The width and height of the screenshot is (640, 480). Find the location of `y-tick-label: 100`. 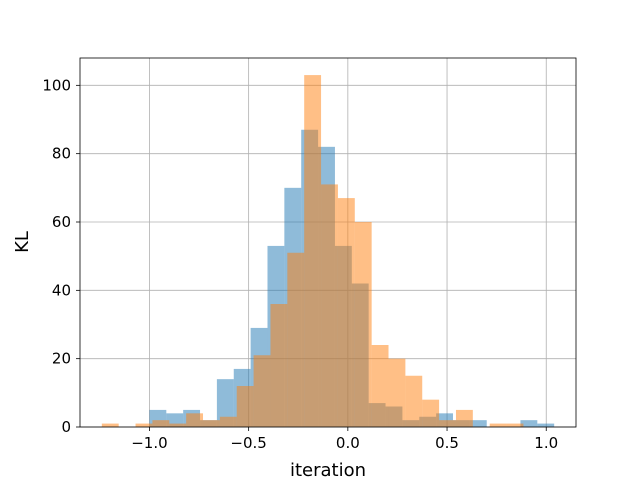

y-tick-label: 100 is located at coordinates (56, 85).